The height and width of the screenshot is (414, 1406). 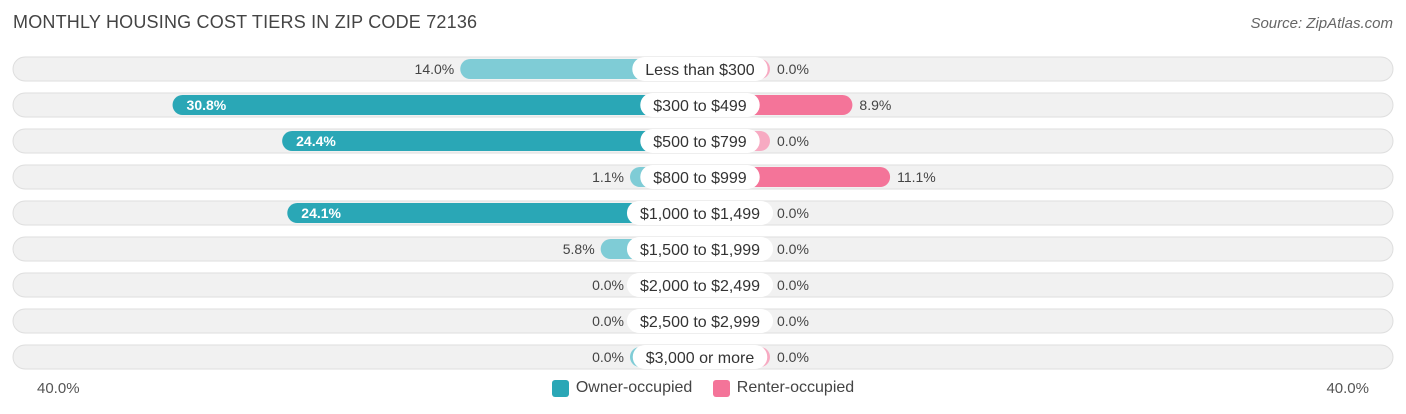 What do you see at coordinates (916, 177) in the screenshot?
I see `renter-value-label: 11.1%` at bounding box center [916, 177].